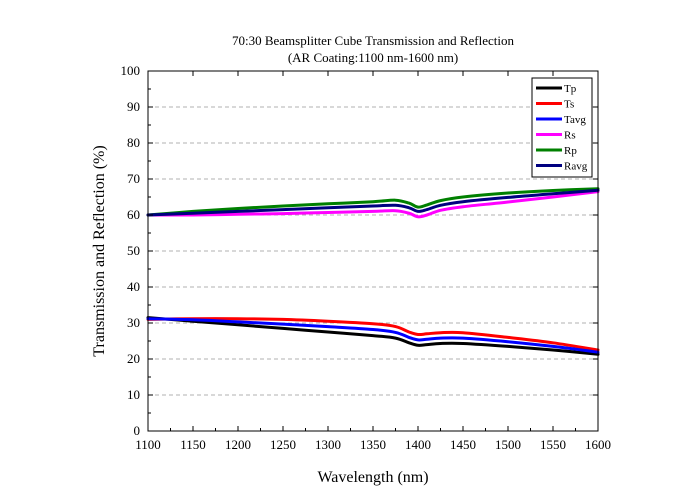 The image size is (700, 498). I want to click on y-tick-label: 20, so click(133, 358).